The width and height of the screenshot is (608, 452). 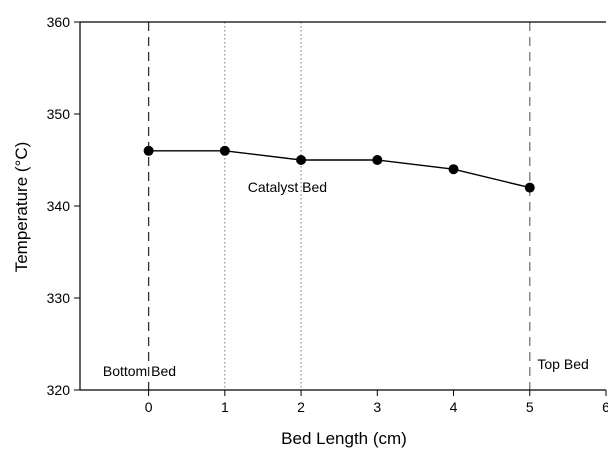 I want to click on annotation-label: Top Bed, so click(x=562, y=364).